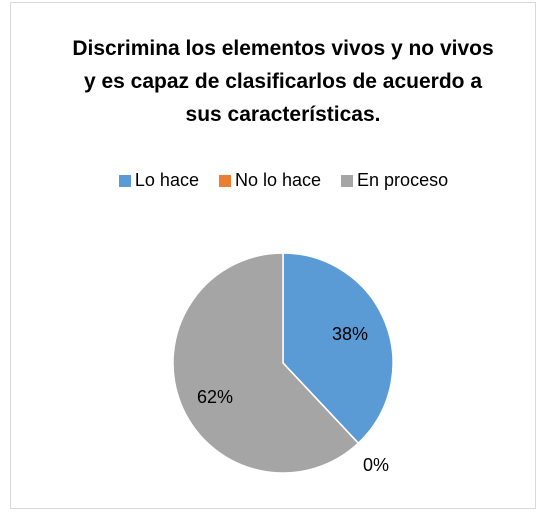 This screenshot has width=547, height=516. Describe the element at coordinates (350, 334) in the screenshot. I see `data-label: 38%` at that location.